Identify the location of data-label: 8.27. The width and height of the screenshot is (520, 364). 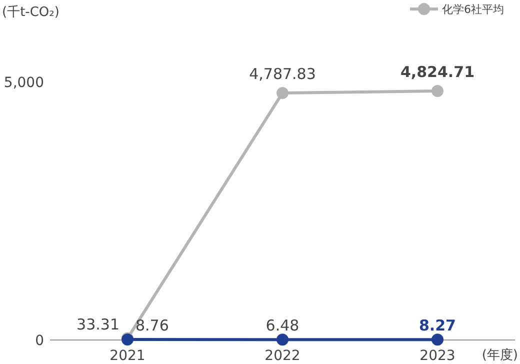
(437, 325).